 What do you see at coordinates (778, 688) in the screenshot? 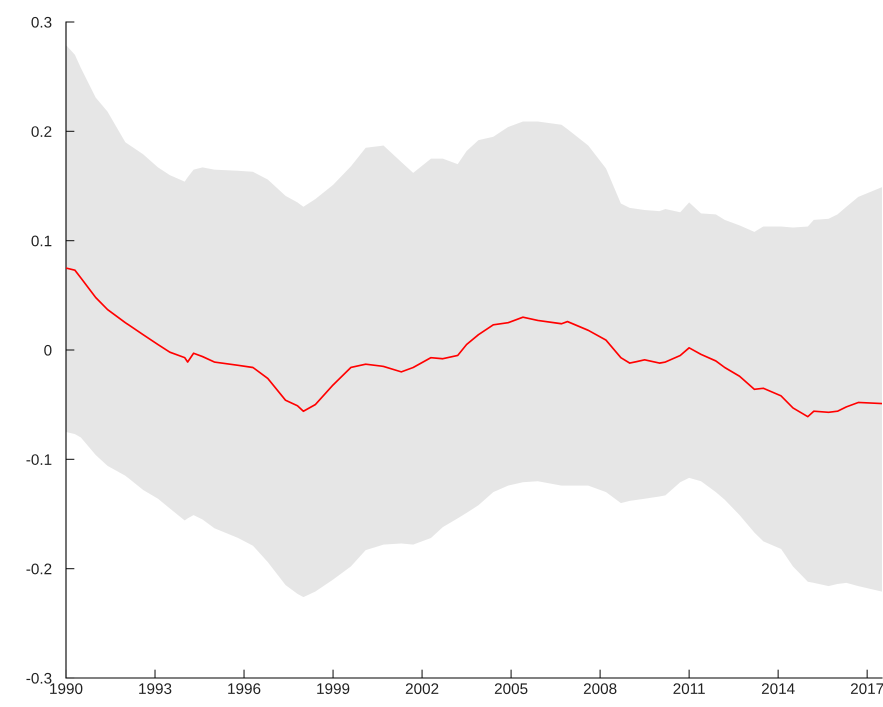
I see `x-tick-label: 2014` at bounding box center [778, 688].